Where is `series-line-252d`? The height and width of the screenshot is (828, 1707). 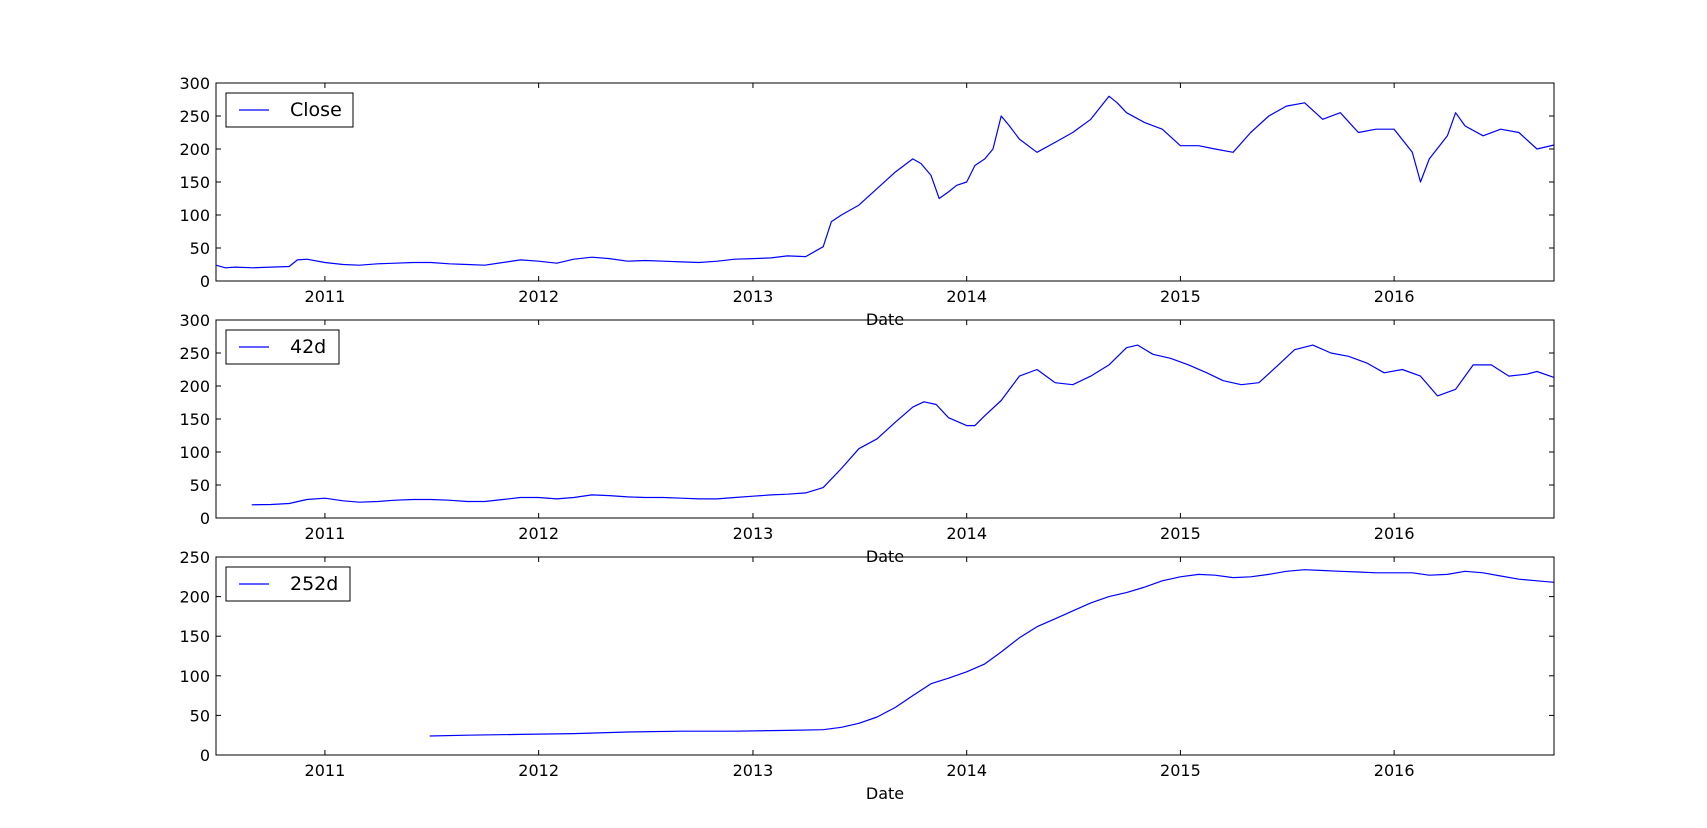
series-line-252d is located at coordinates (992, 653).